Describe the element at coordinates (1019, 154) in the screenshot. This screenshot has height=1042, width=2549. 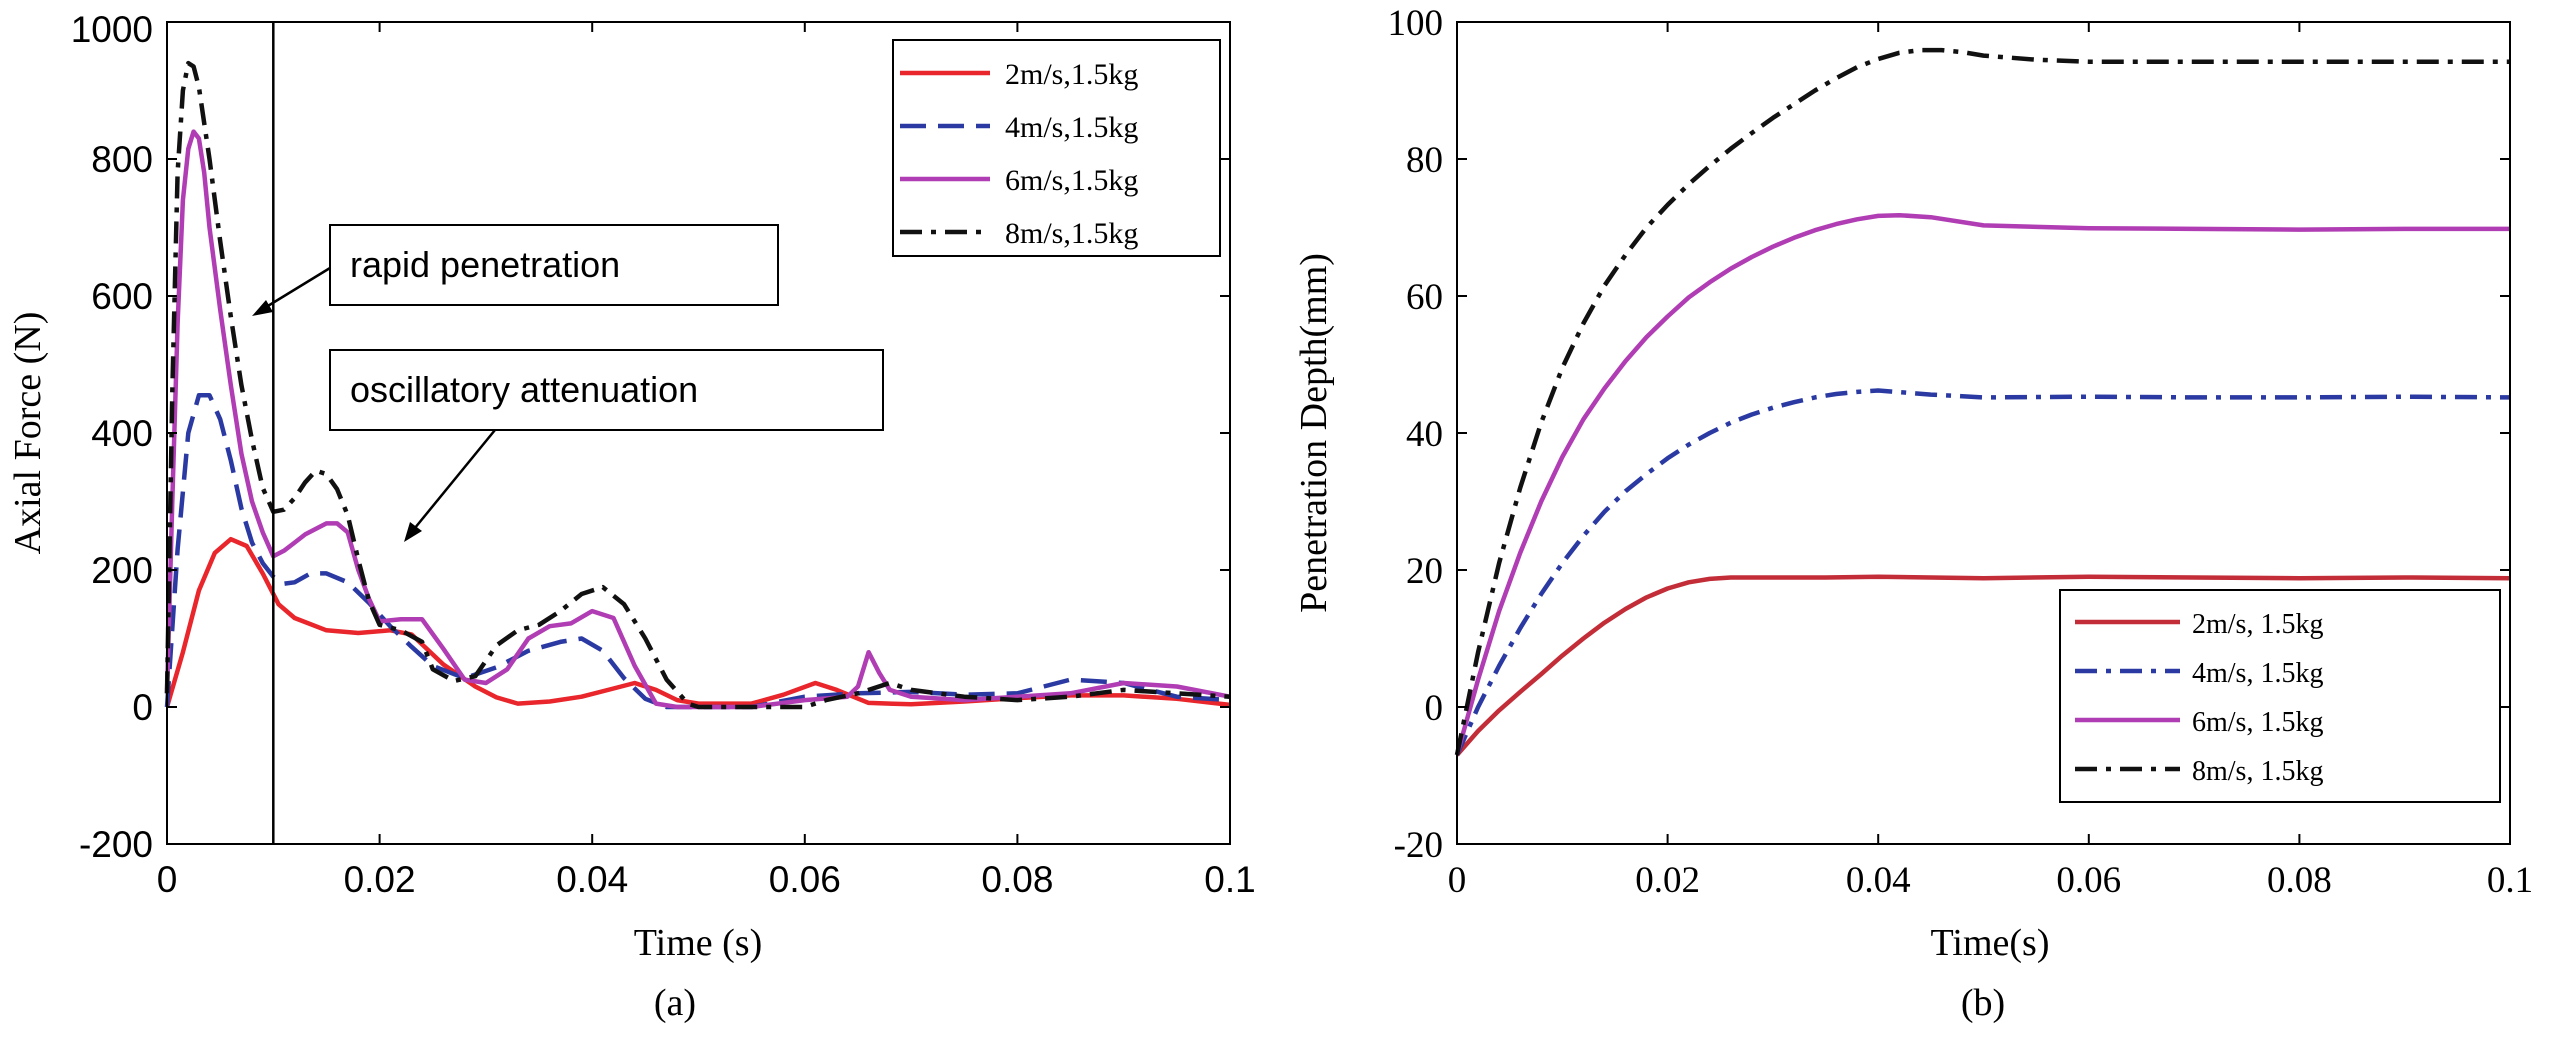
I see `chart-a-legend-items: 2m/s,1.5kg 4m/s,1.5kg 6m/s,1.5kg 8m/s,1.5kg` at that location.